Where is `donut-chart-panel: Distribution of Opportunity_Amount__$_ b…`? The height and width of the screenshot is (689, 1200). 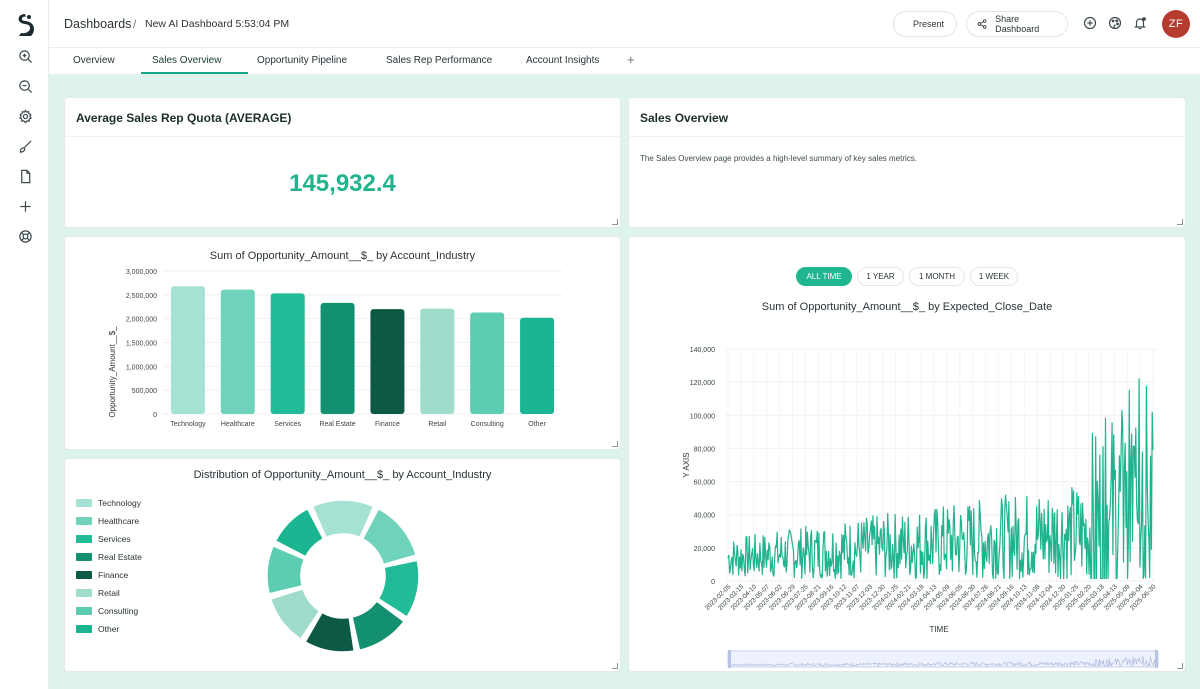 donut-chart-panel: Distribution of Opportunity_Amount__$_ b… is located at coordinates (342, 565).